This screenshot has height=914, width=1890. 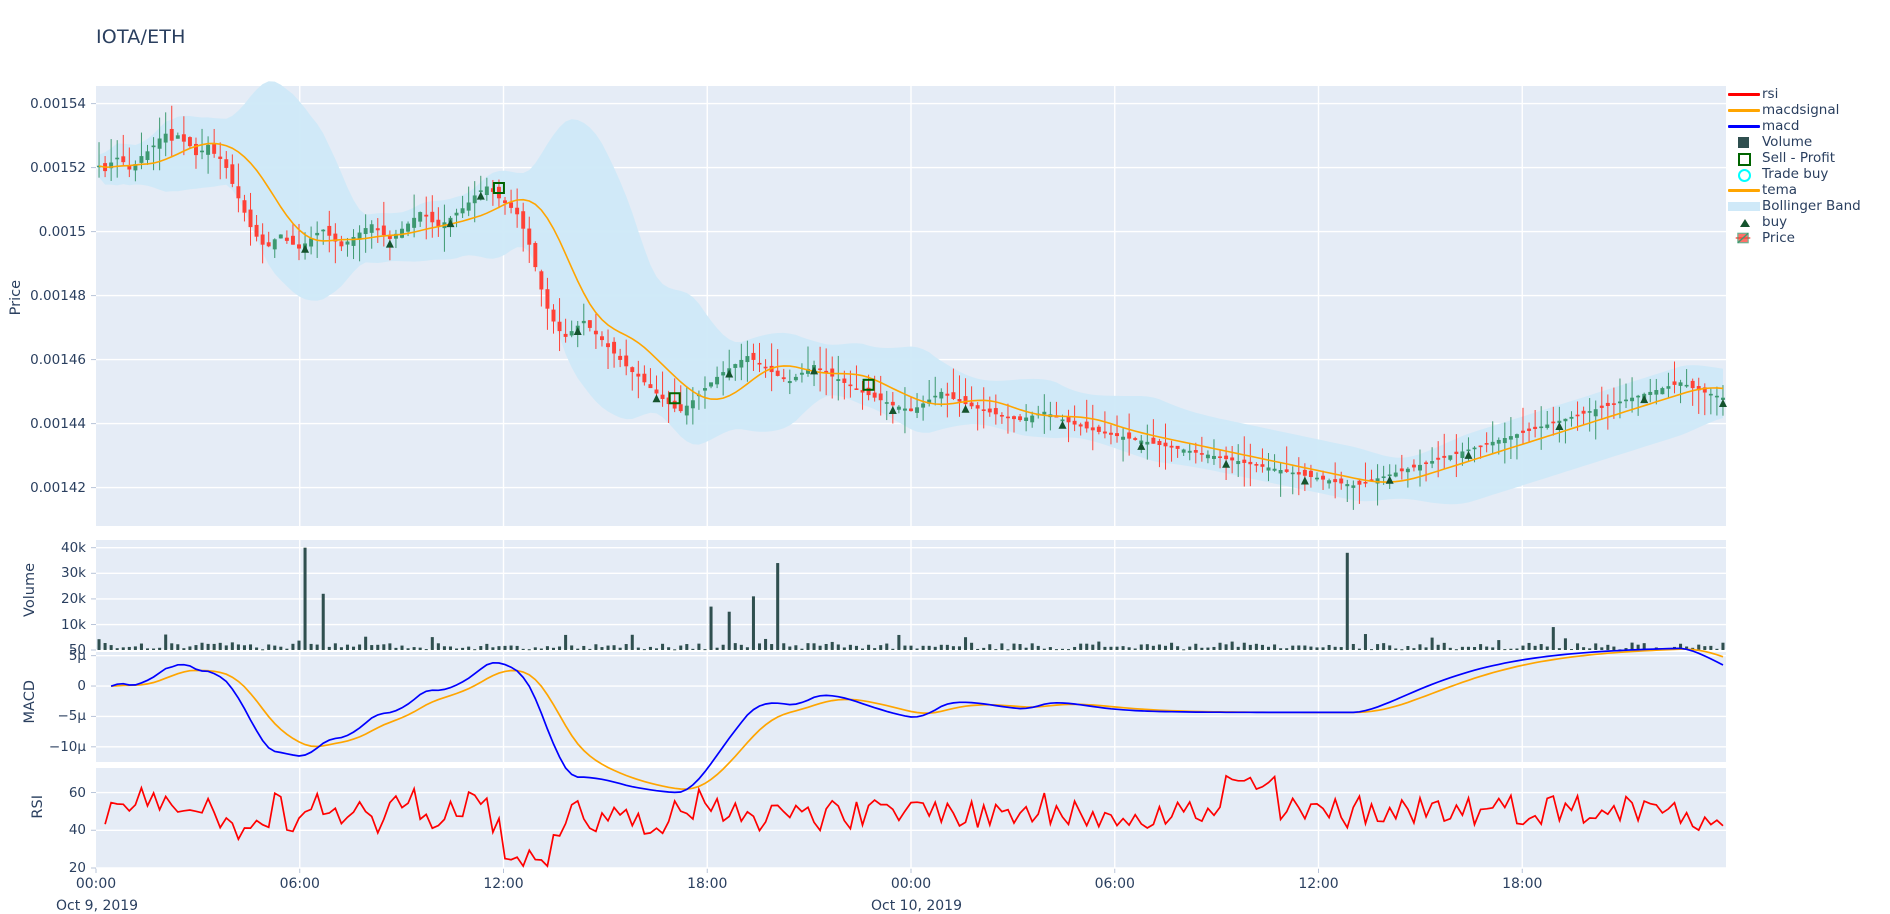 What do you see at coordinates (916, 906) in the screenshot?
I see `x-tick-date-label: Oct 10, 2019` at bounding box center [916, 906].